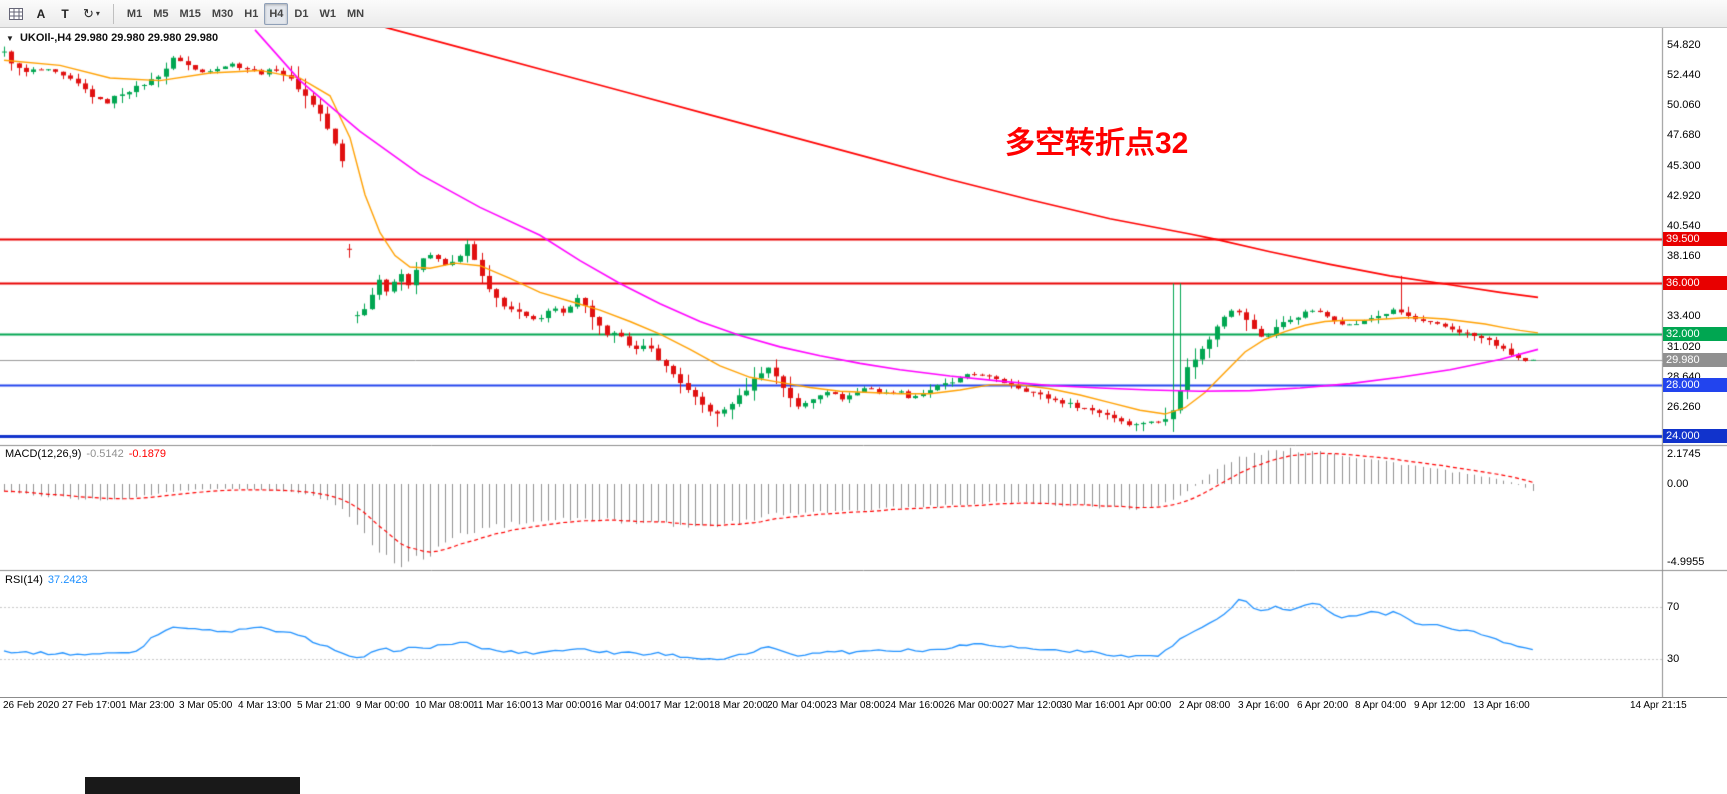  I want to click on price-axis-tick: 26.260, so click(1684, 407).